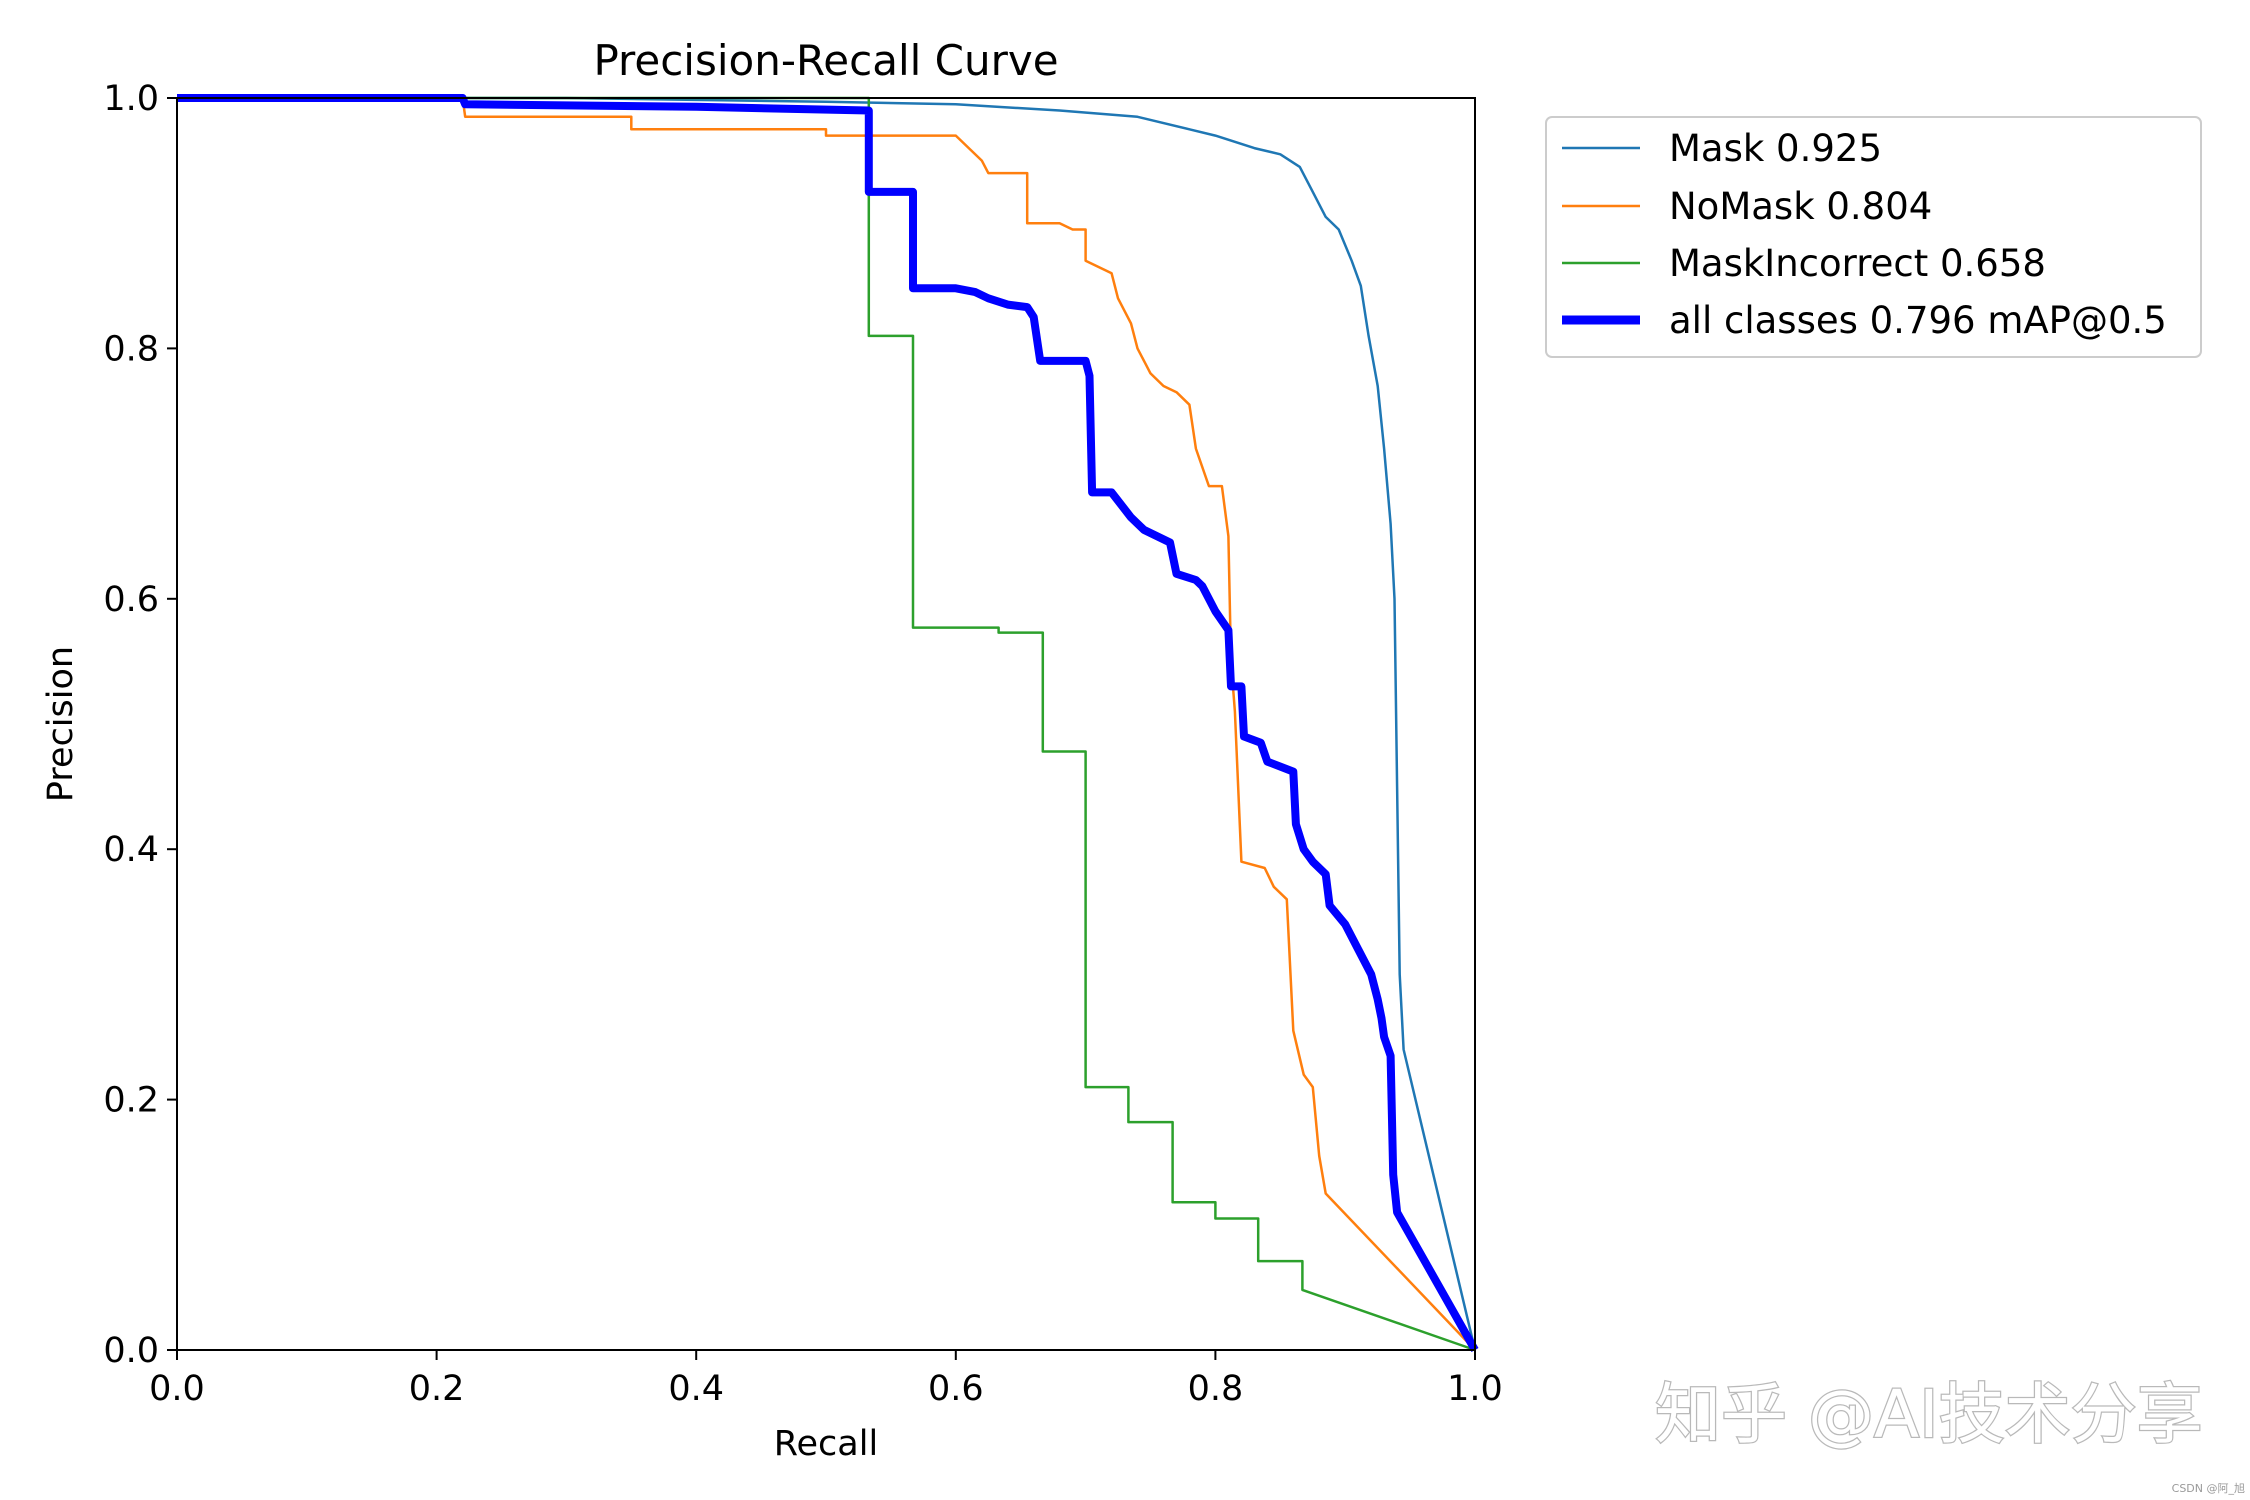  Describe the element at coordinates (131, 1101) in the screenshot. I see `y-tick-label-1: 0.2` at that location.